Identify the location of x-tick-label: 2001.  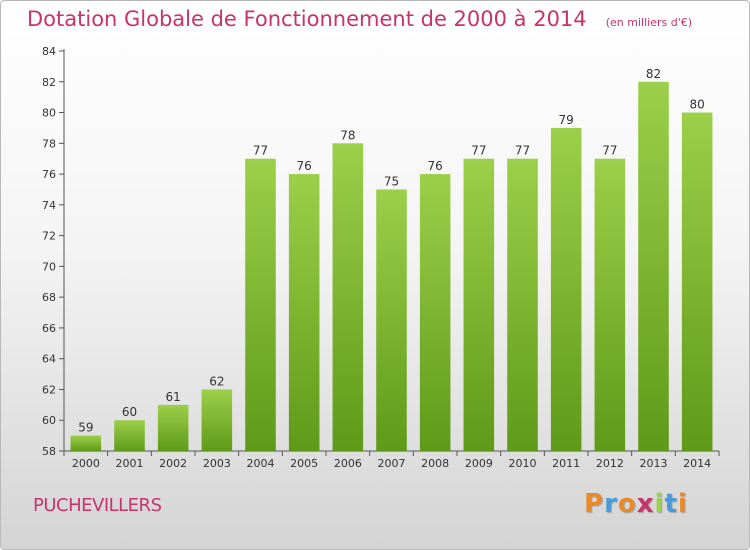
(130, 463).